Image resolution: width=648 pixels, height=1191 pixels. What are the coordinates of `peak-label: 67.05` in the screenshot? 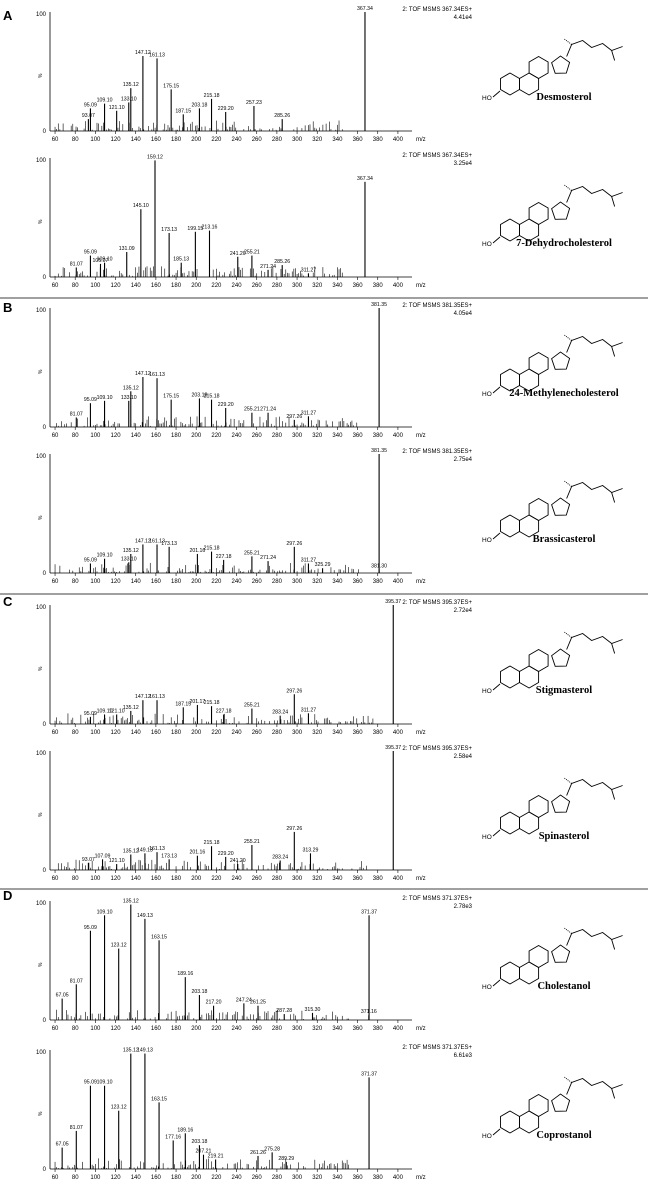 It's located at (62, 1145).